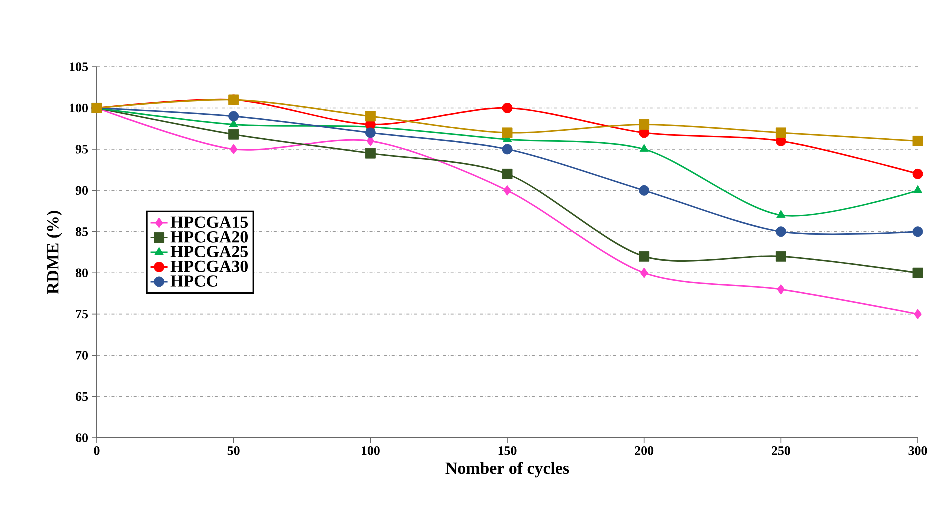  Describe the element at coordinates (194, 281) in the screenshot. I see `legend-label: HPCC` at that location.